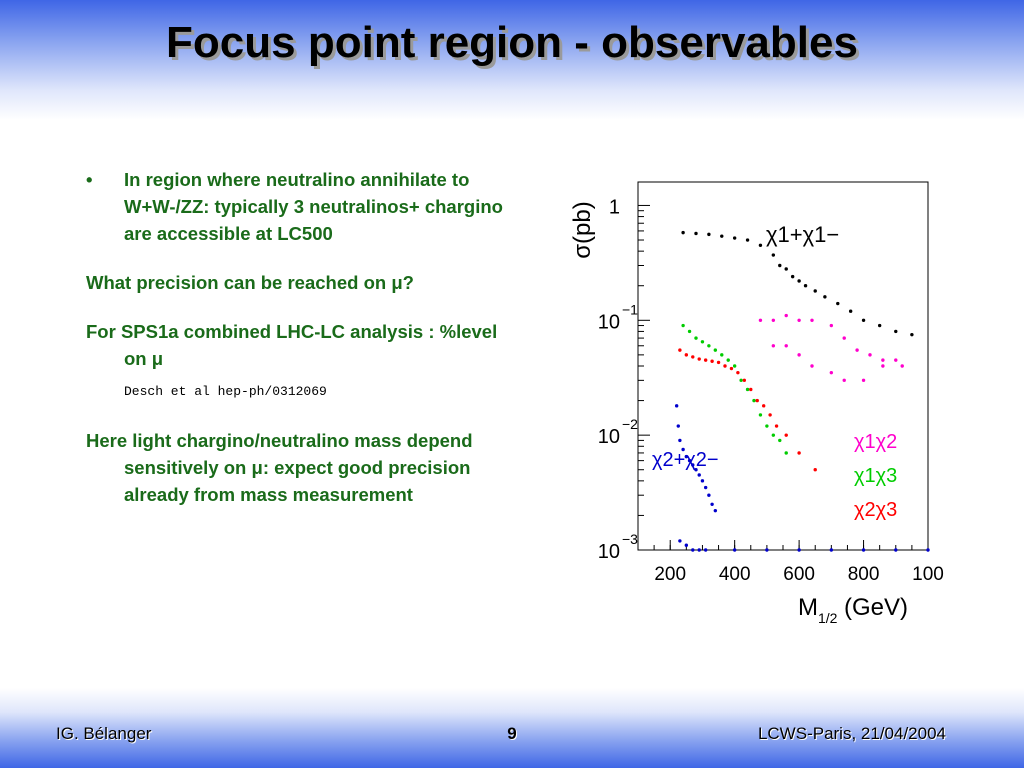  What do you see at coordinates (876, 607) in the screenshot?
I see `x-axis-label-unit: (GeV)` at bounding box center [876, 607].